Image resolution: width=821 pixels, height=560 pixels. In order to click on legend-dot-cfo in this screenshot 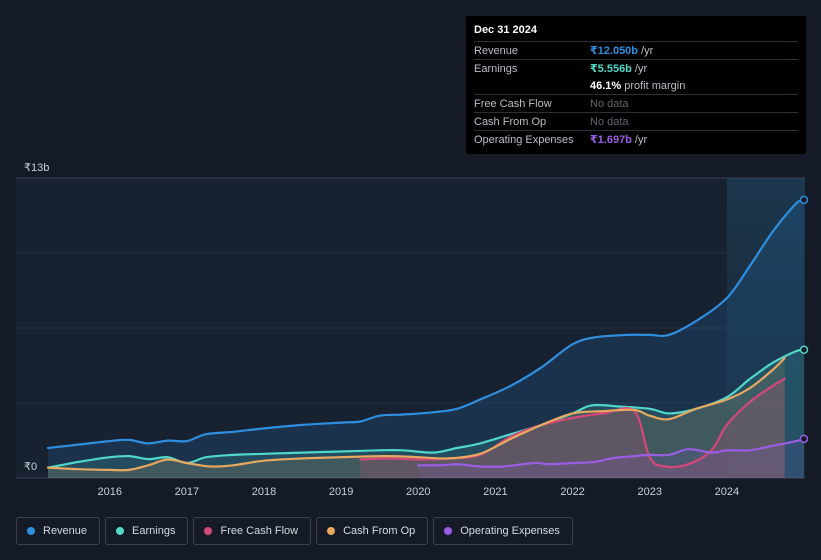, I will do `click(331, 531)`.